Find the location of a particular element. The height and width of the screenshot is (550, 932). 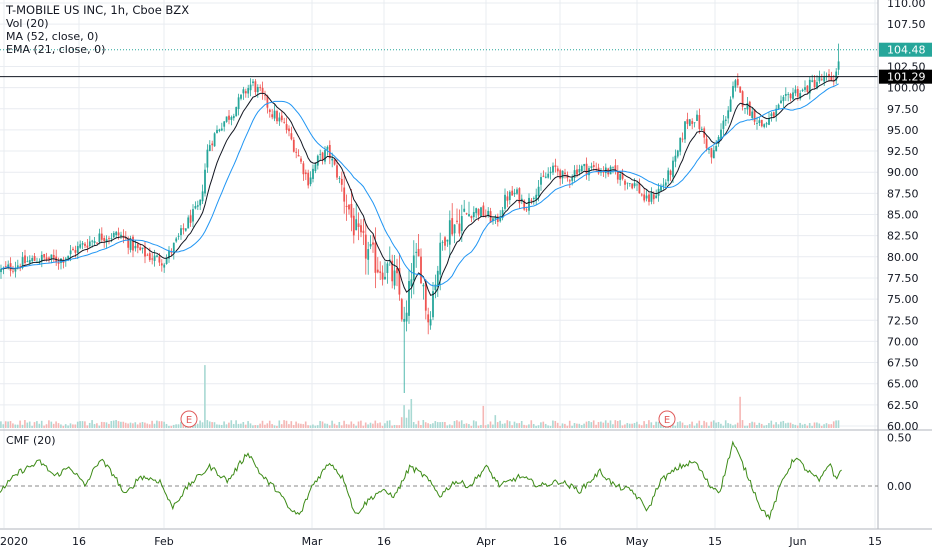

ema-indicator-label: EMA (21, close, 0) is located at coordinates (56, 49).